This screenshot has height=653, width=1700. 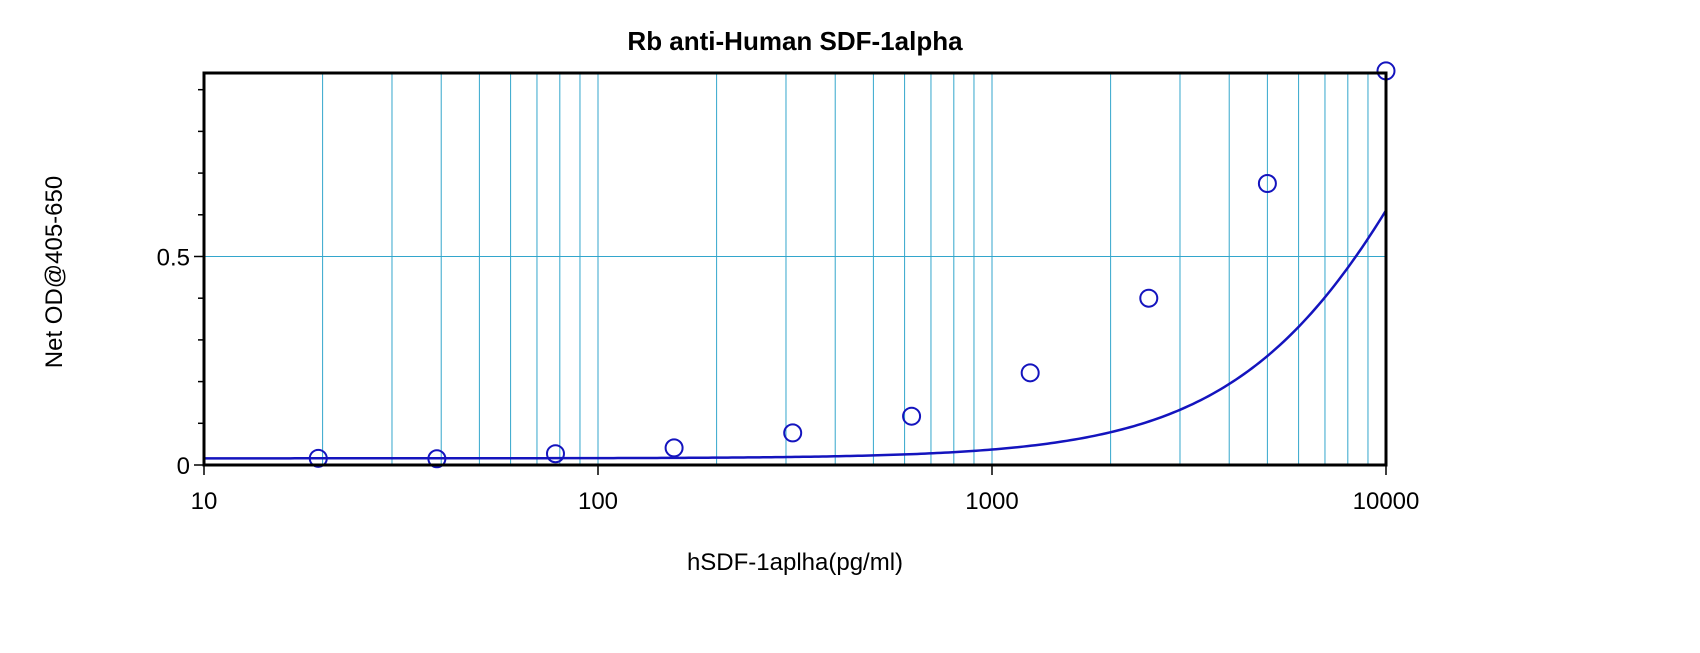 What do you see at coordinates (183, 466) in the screenshot?
I see `y-tick-label: 0` at bounding box center [183, 466].